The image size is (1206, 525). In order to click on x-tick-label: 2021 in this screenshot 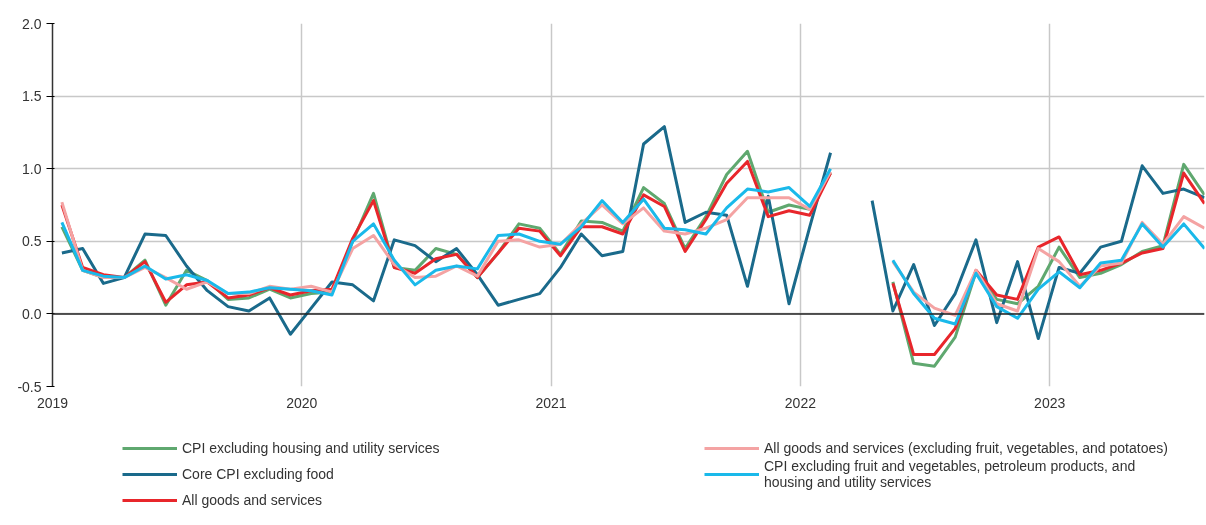, I will do `click(551, 402)`.